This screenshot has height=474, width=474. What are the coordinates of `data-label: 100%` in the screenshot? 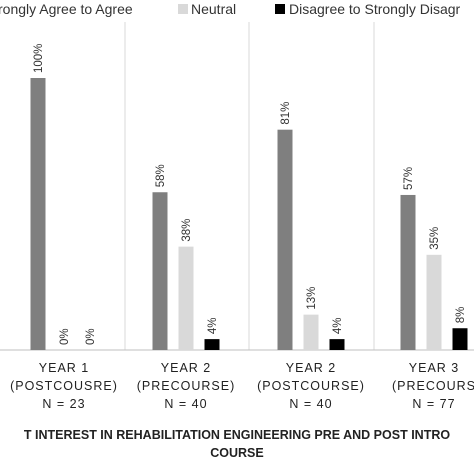 It's located at (39, 58).